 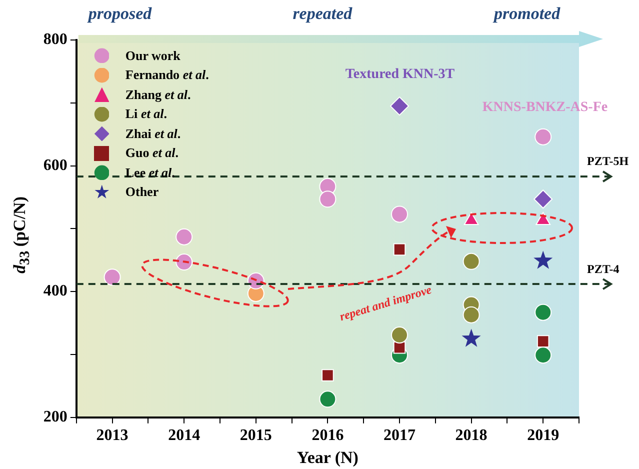 What do you see at coordinates (55, 291) in the screenshot?
I see `y-tick-label: 400` at bounding box center [55, 291].